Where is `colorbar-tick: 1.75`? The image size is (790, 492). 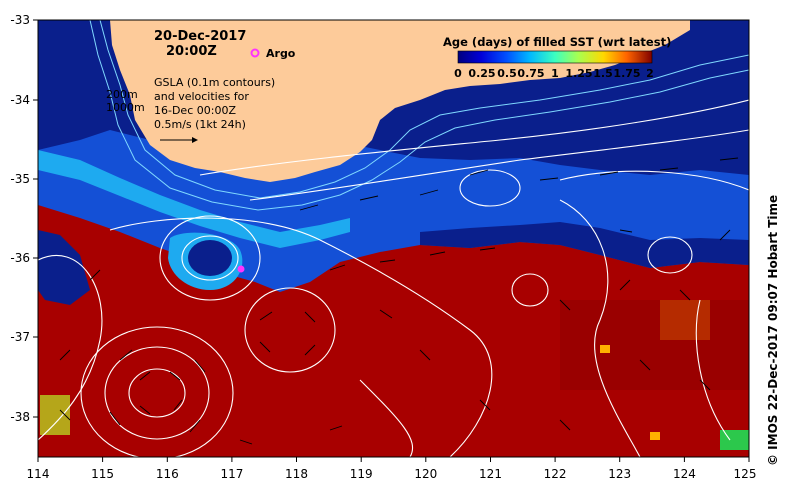
colorbar-tick: 1.75 is located at coordinates (626, 73).